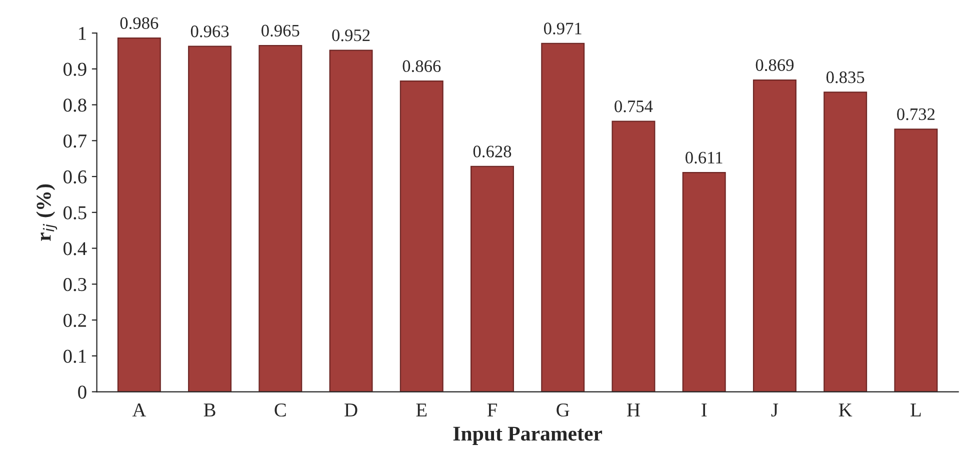 Image resolution: width=968 pixels, height=472 pixels. I want to click on y-tick-label: 0, so click(82, 392).